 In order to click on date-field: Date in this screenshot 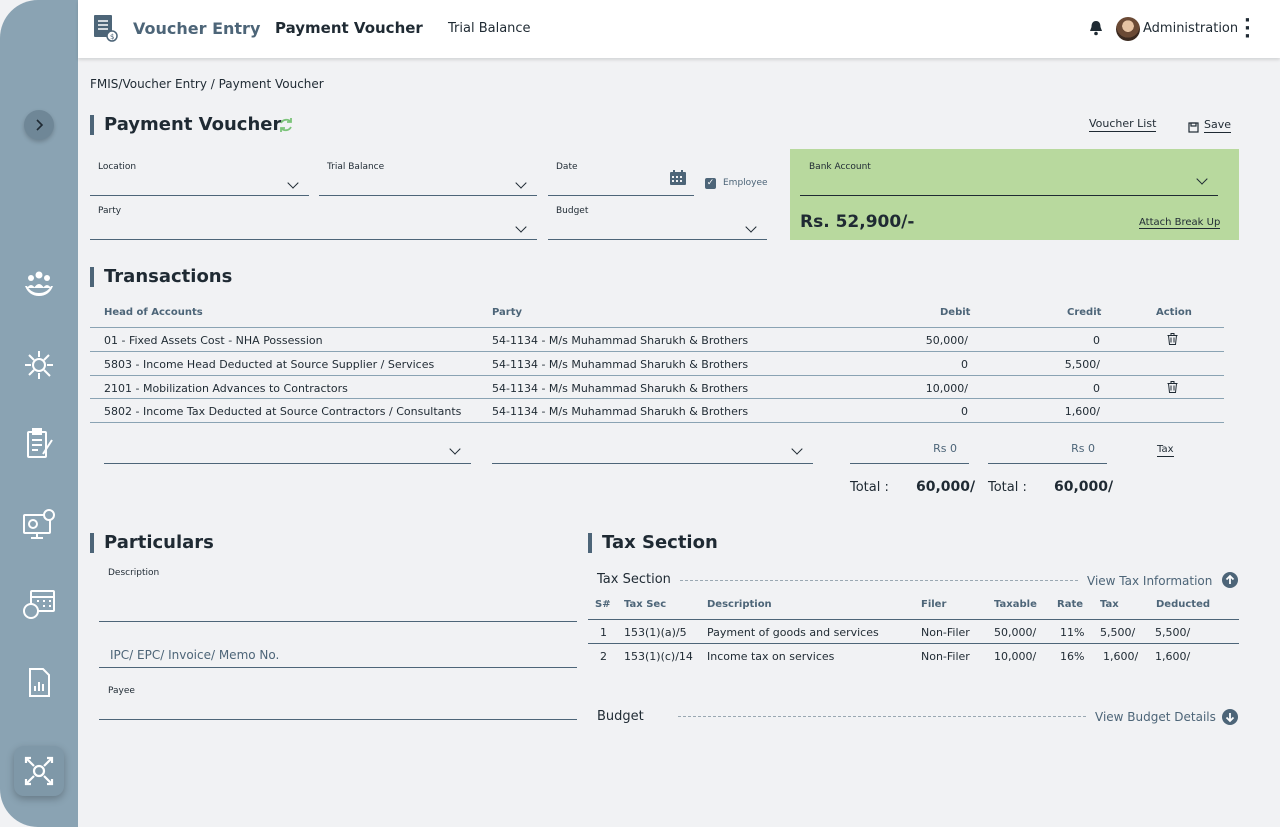, I will do `click(621, 174)`.